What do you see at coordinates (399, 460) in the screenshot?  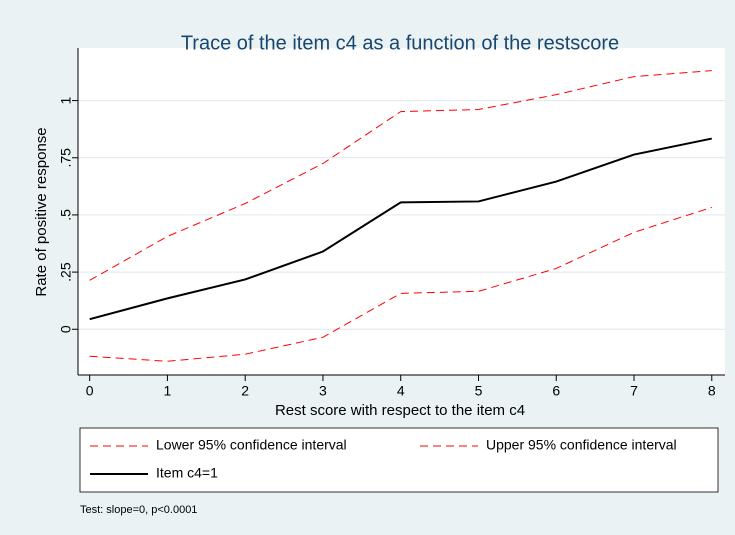 I see `legend` at bounding box center [399, 460].